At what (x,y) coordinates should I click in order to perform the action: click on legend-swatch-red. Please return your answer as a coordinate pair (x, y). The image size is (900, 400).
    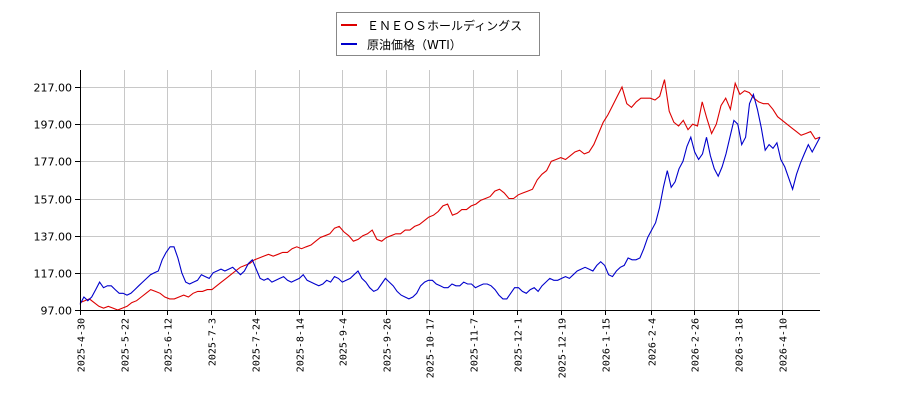
    Looking at the image, I should click on (349, 25).